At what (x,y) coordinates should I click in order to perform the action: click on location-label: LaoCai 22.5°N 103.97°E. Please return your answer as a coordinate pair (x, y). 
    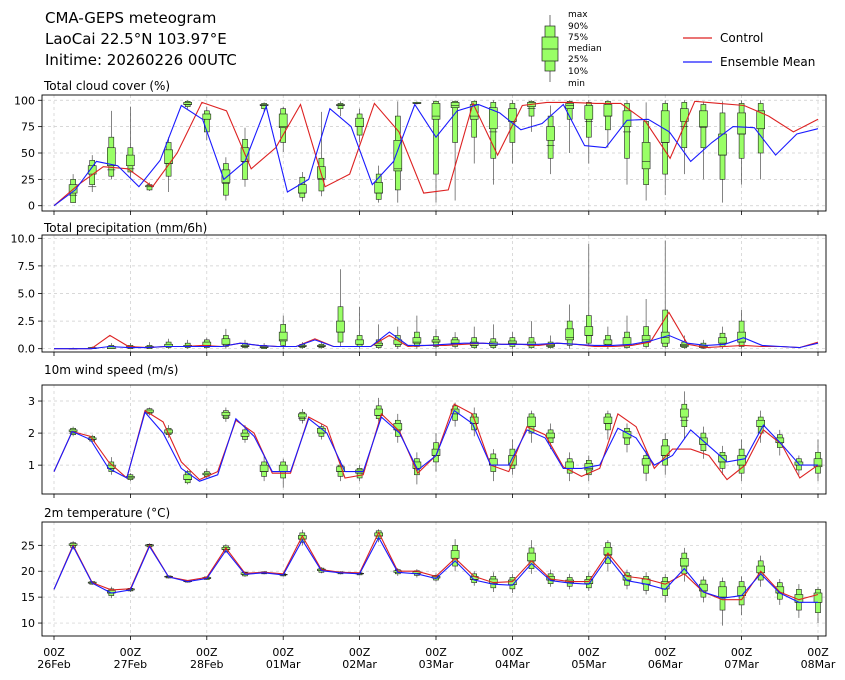
    Looking at the image, I should click on (136, 39).